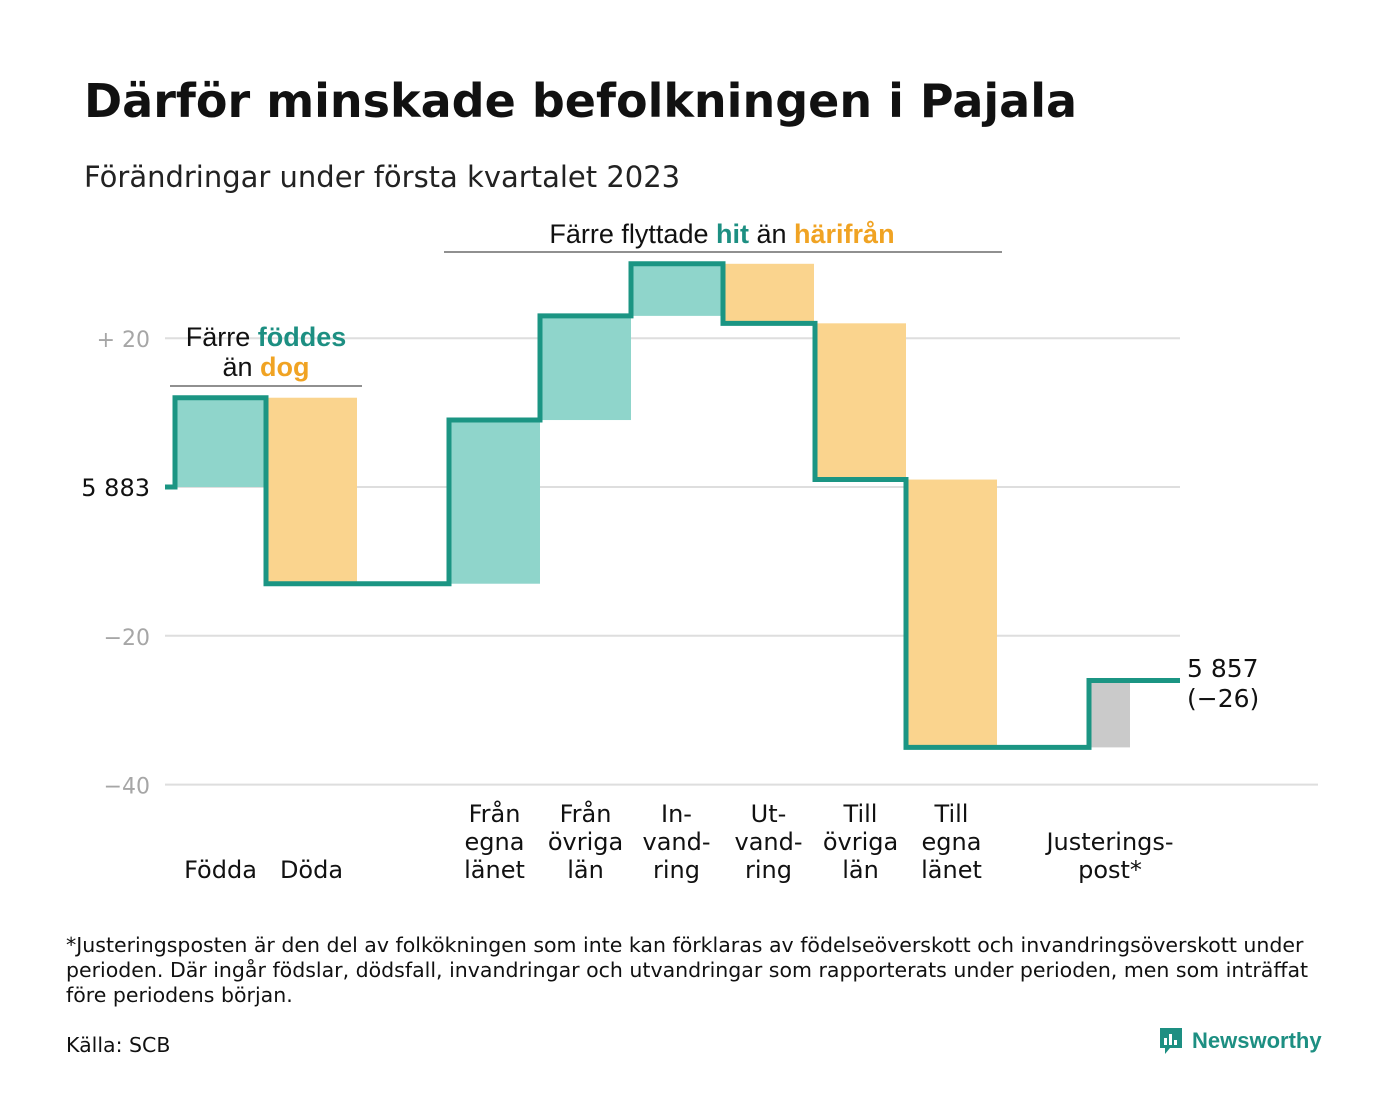 The width and height of the screenshot is (1400, 1120). What do you see at coordinates (284, 367) in the screenshot?
I see `births-ann-text-d: dog` at bounding box center [284, 367].